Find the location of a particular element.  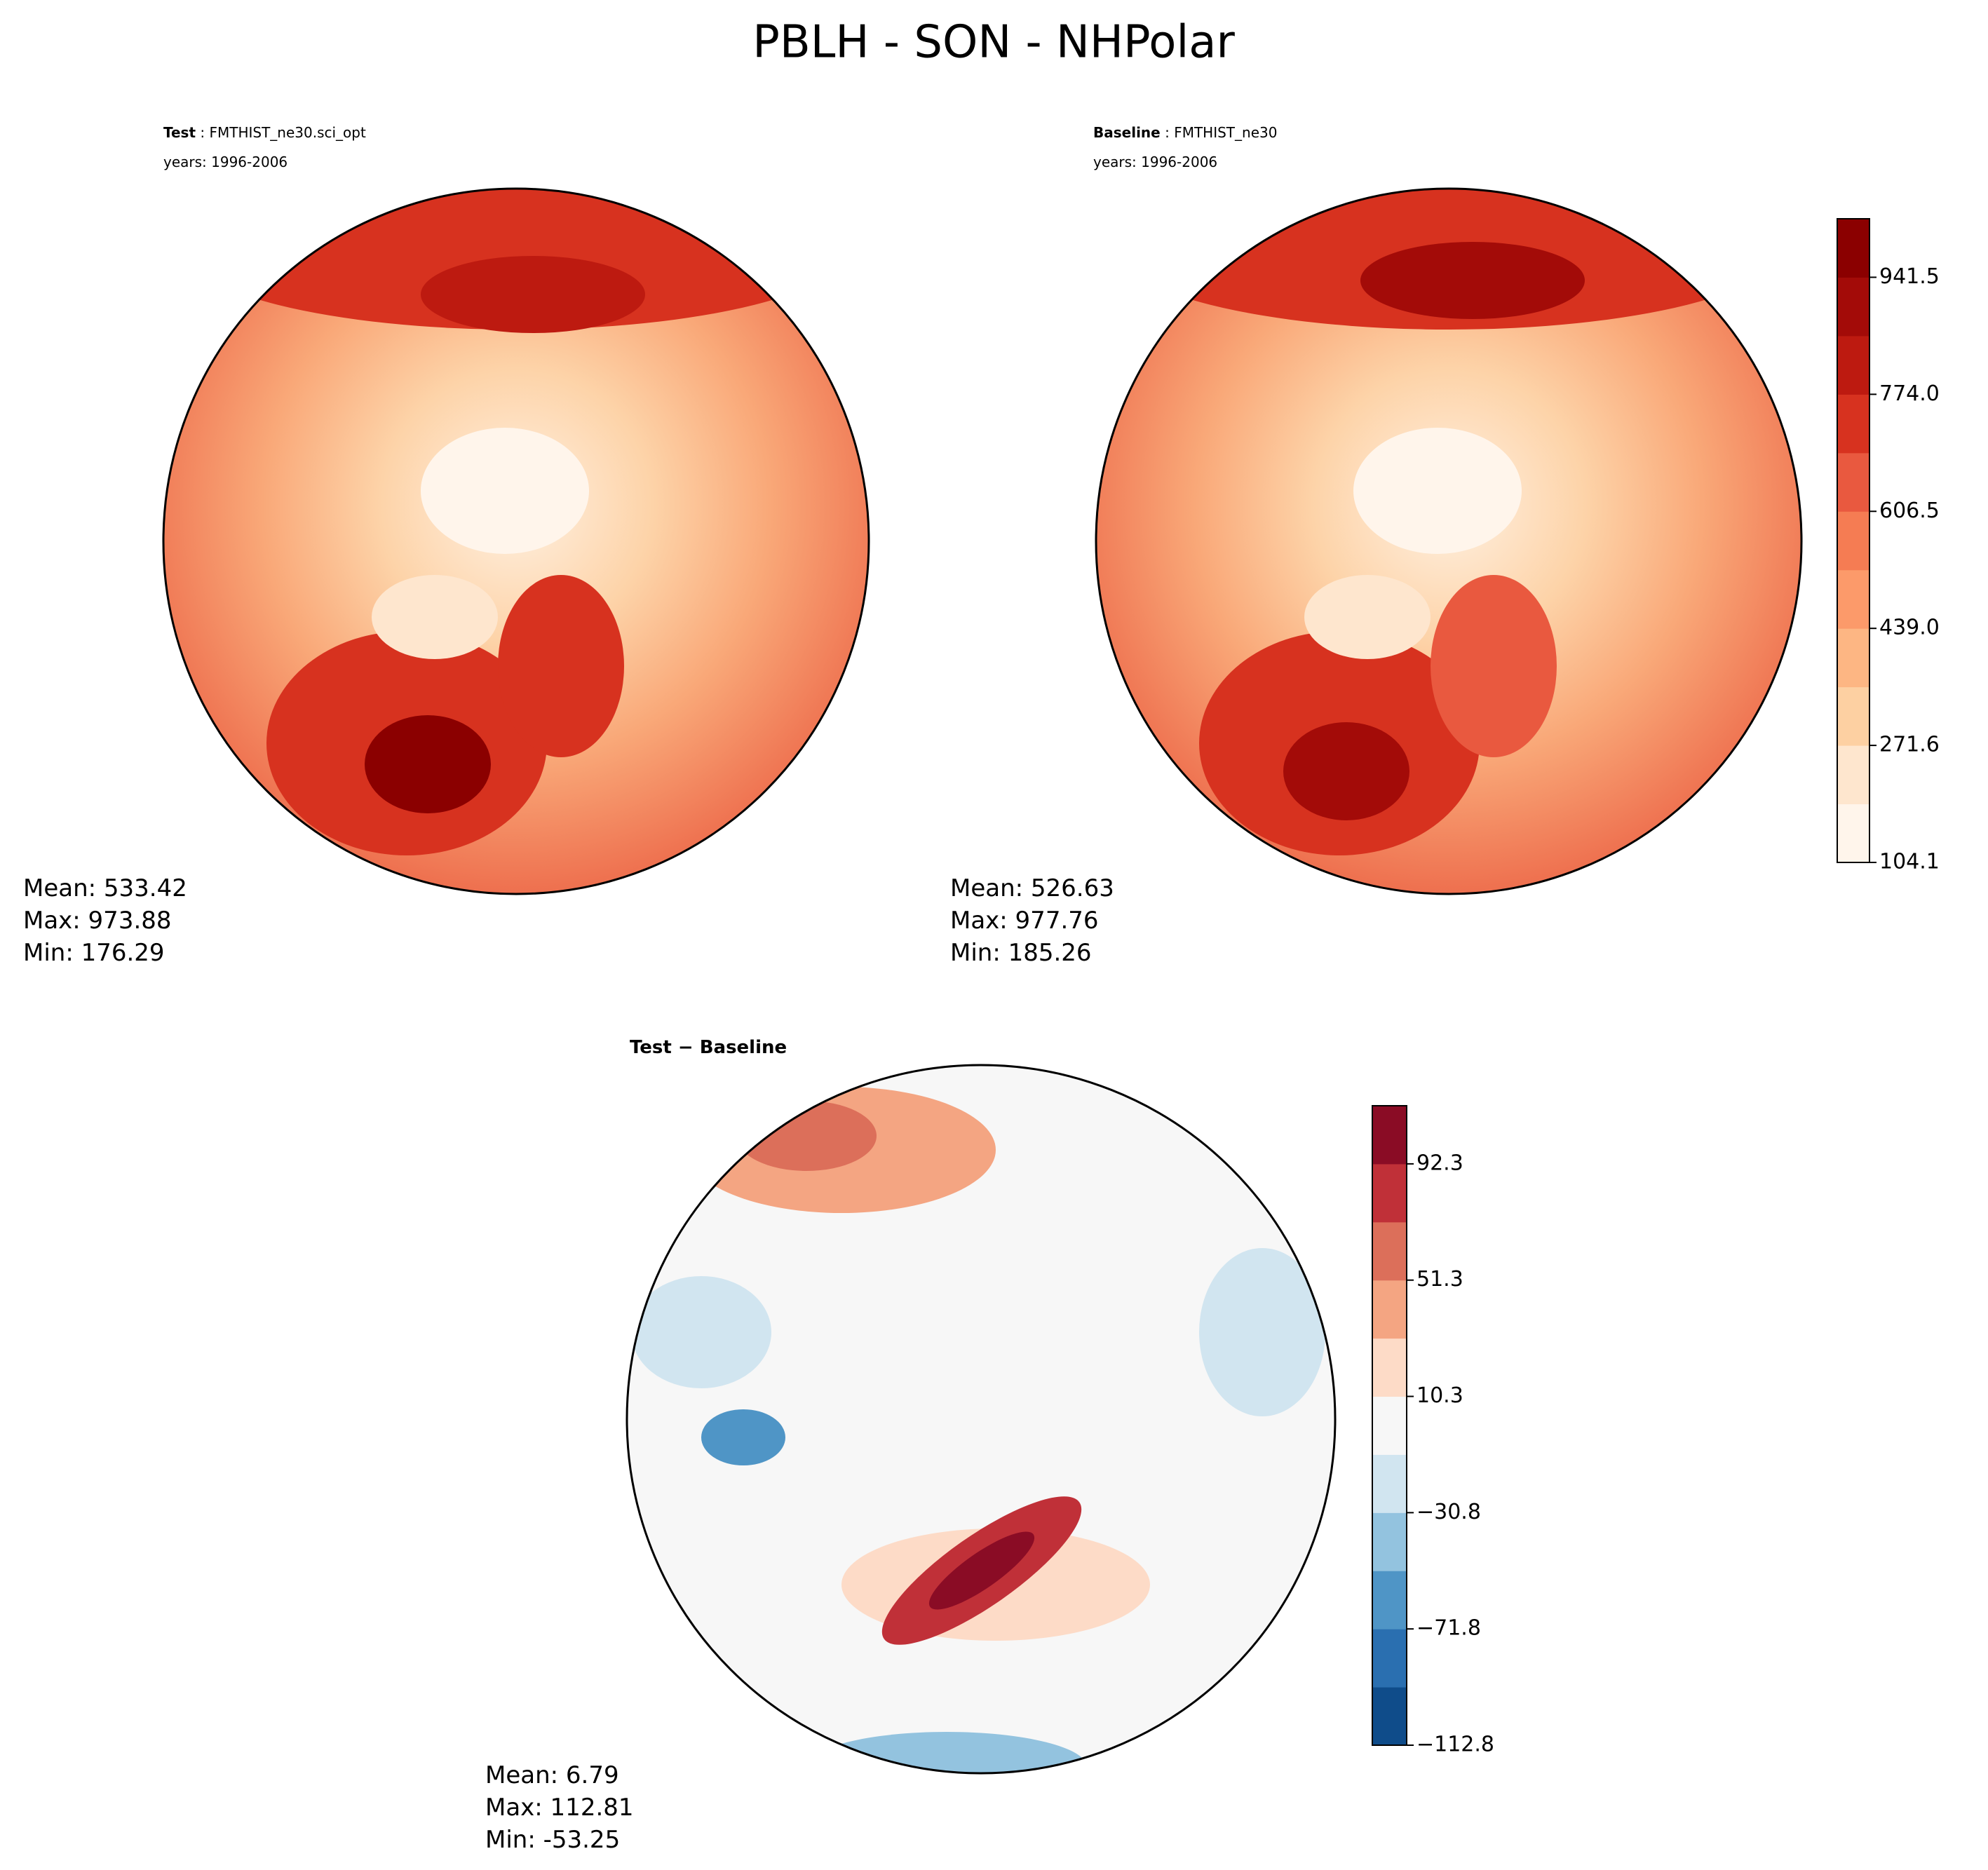

map-test is located at coordinates (516, 541).